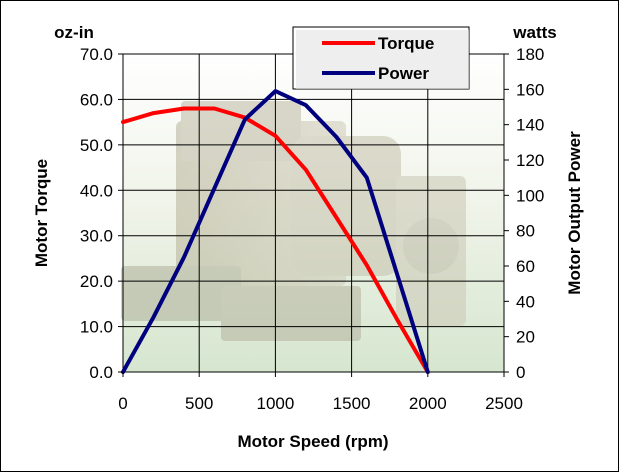 This screenshot has width=619, height=476. Describe the element at coordinates (530, 195) in the screenshot. I see `y-right-tick-label: 100` at that location.